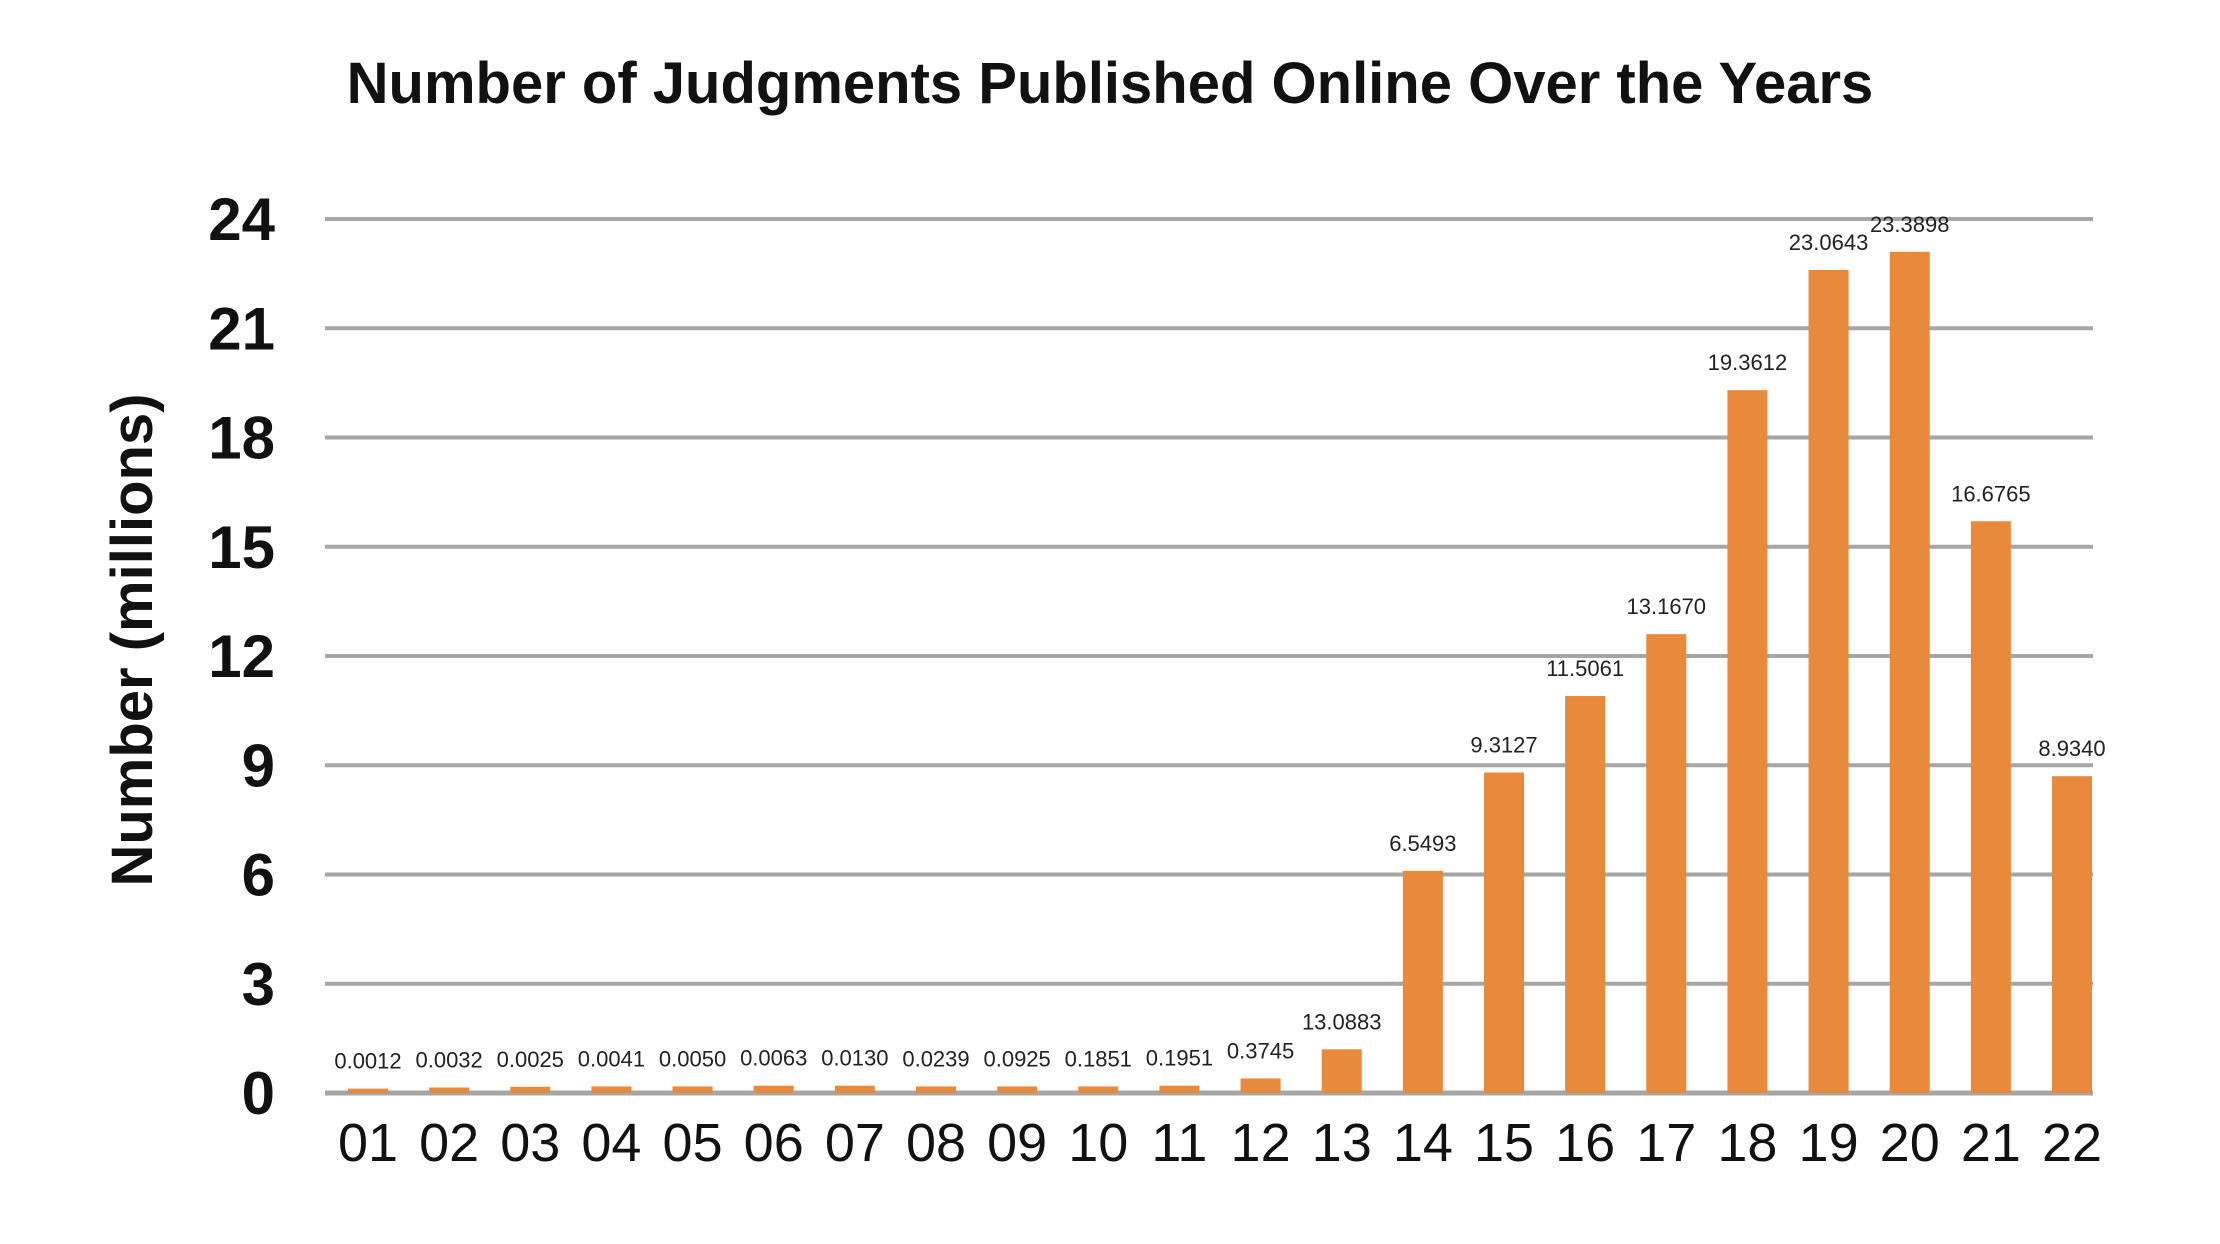 The width and height of the screenshot is (2220, 1244). What do you see at coordinates (2072, 1143) in the screenshot?
I see `x-tick-label-22: 22` at bounding box center [2072, 1143].